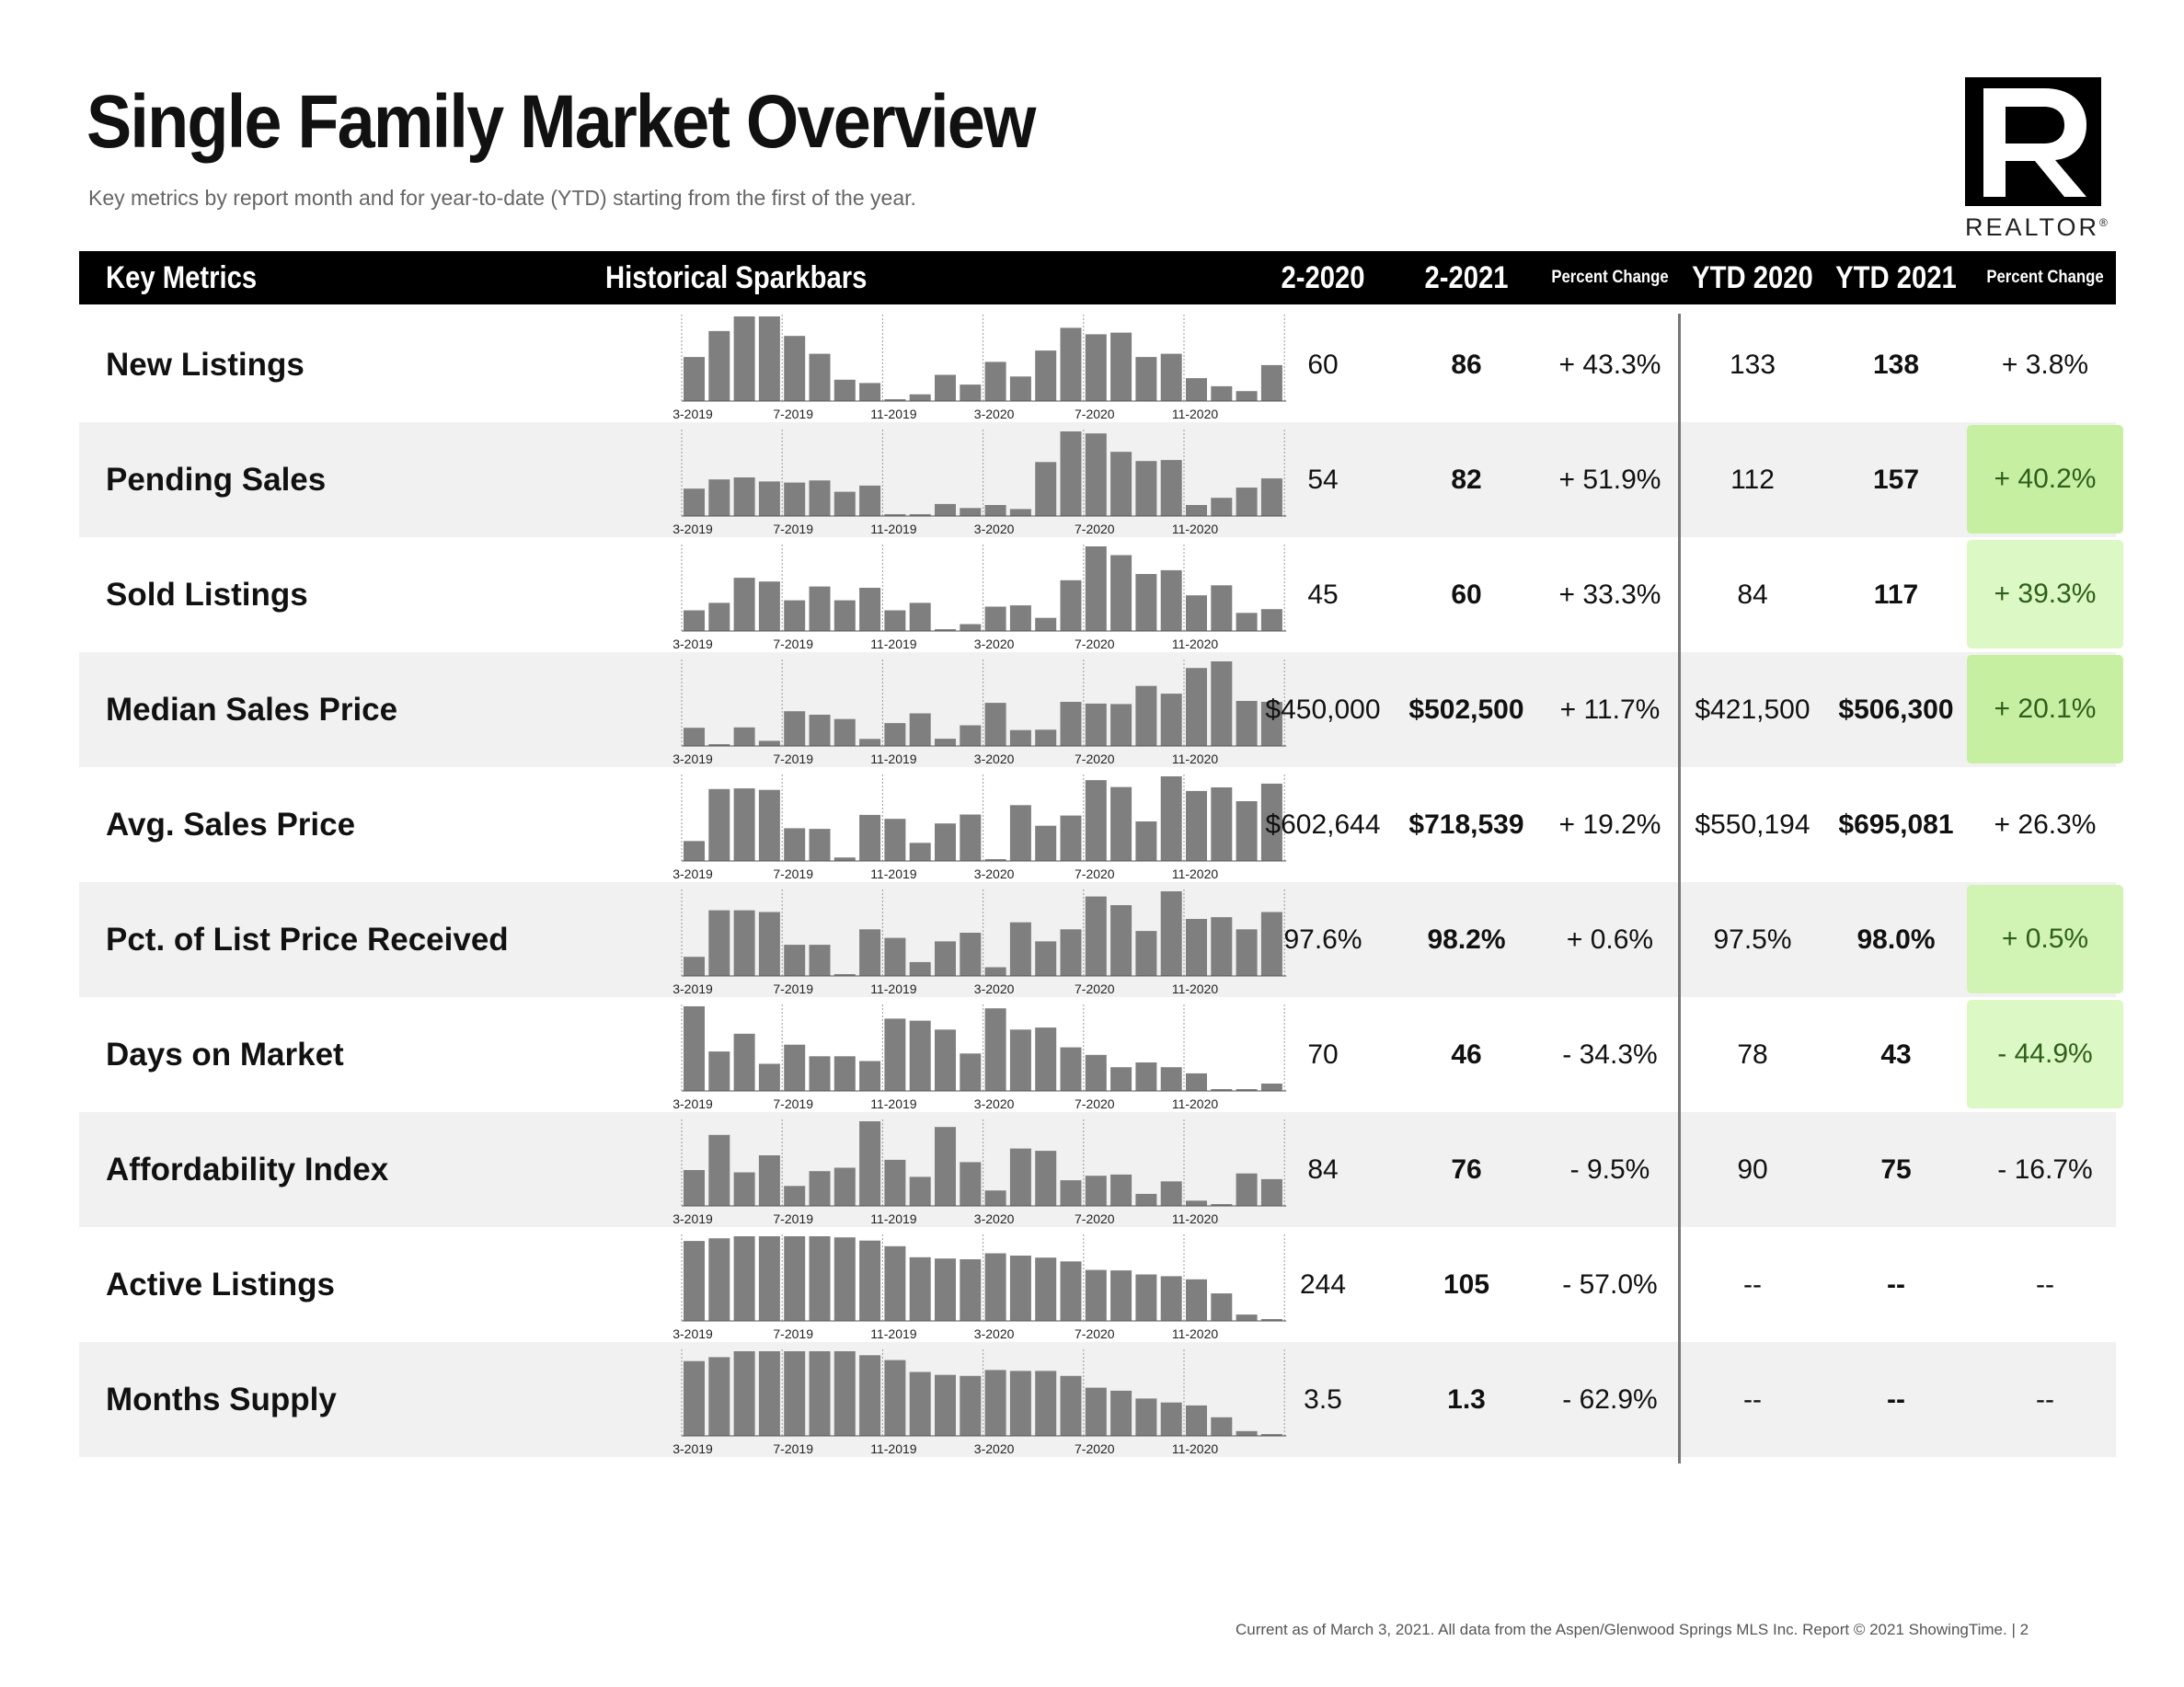  I want to click on value-2-2021: 60, so click(1466, 595).